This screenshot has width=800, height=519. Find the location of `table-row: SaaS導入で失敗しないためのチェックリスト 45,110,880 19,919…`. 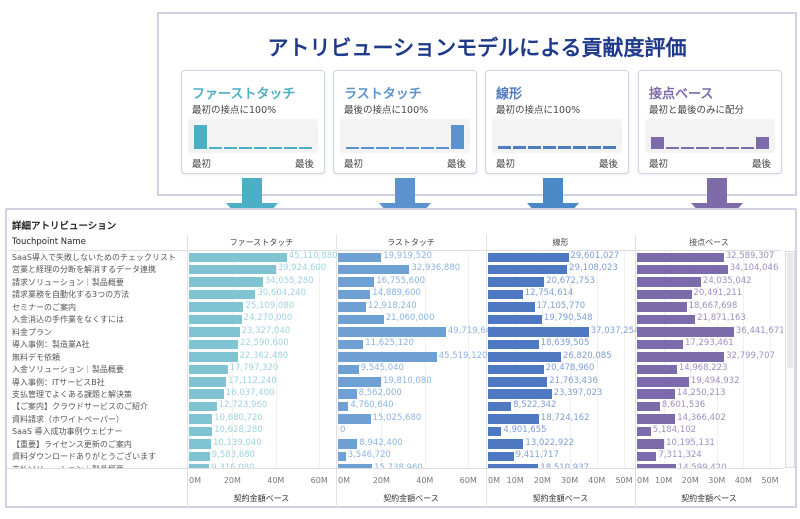

table-row: SaaS導入で失敗しないためのチェックリスト 45,110,880 19,919… is located at coordinates (395, 257).